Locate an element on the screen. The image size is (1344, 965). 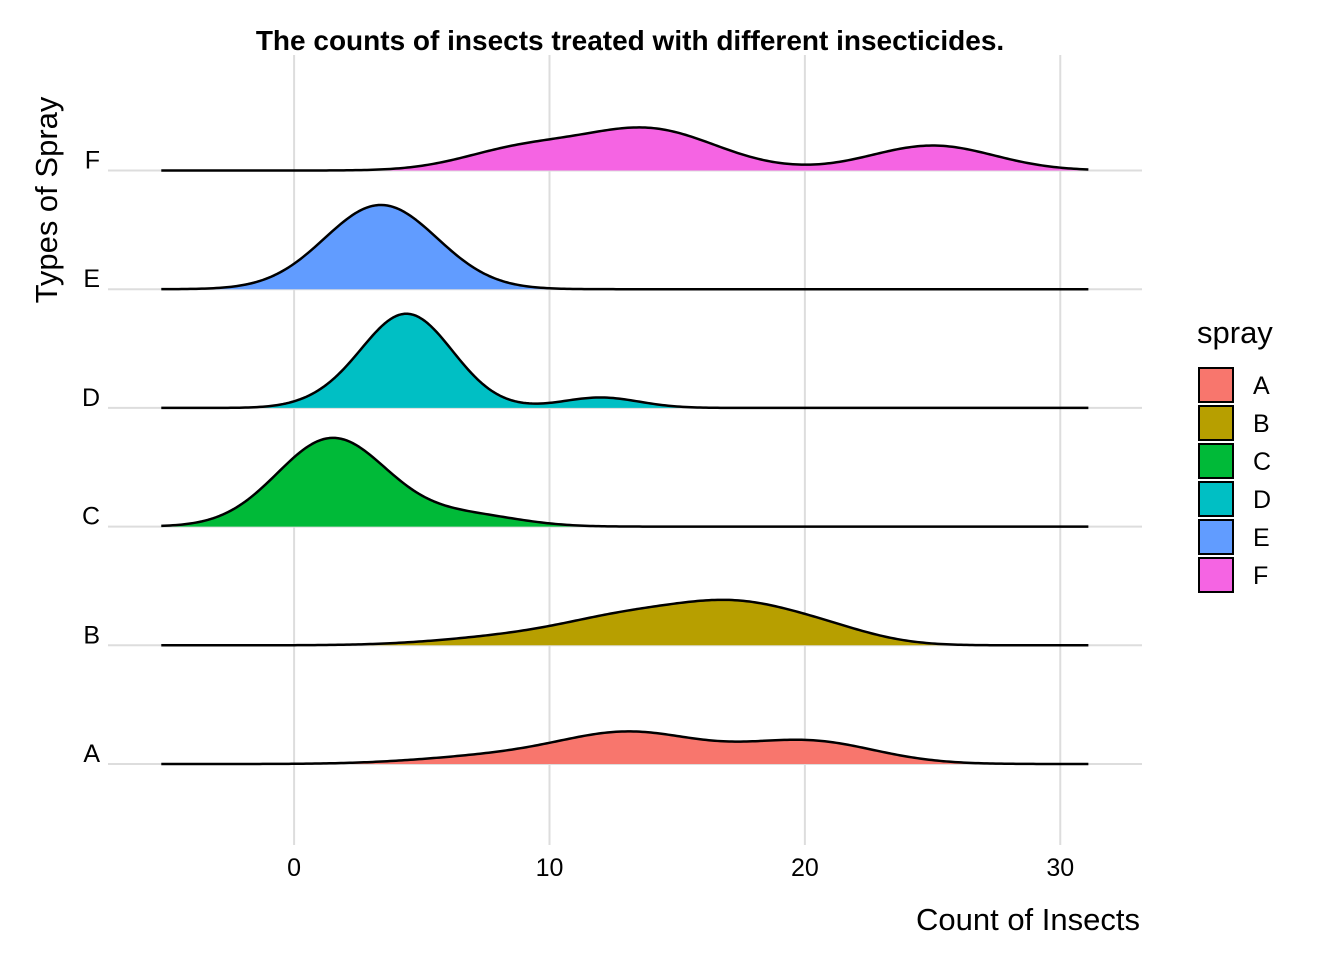
y-tick-label: C is located at coordinates (91, 517).